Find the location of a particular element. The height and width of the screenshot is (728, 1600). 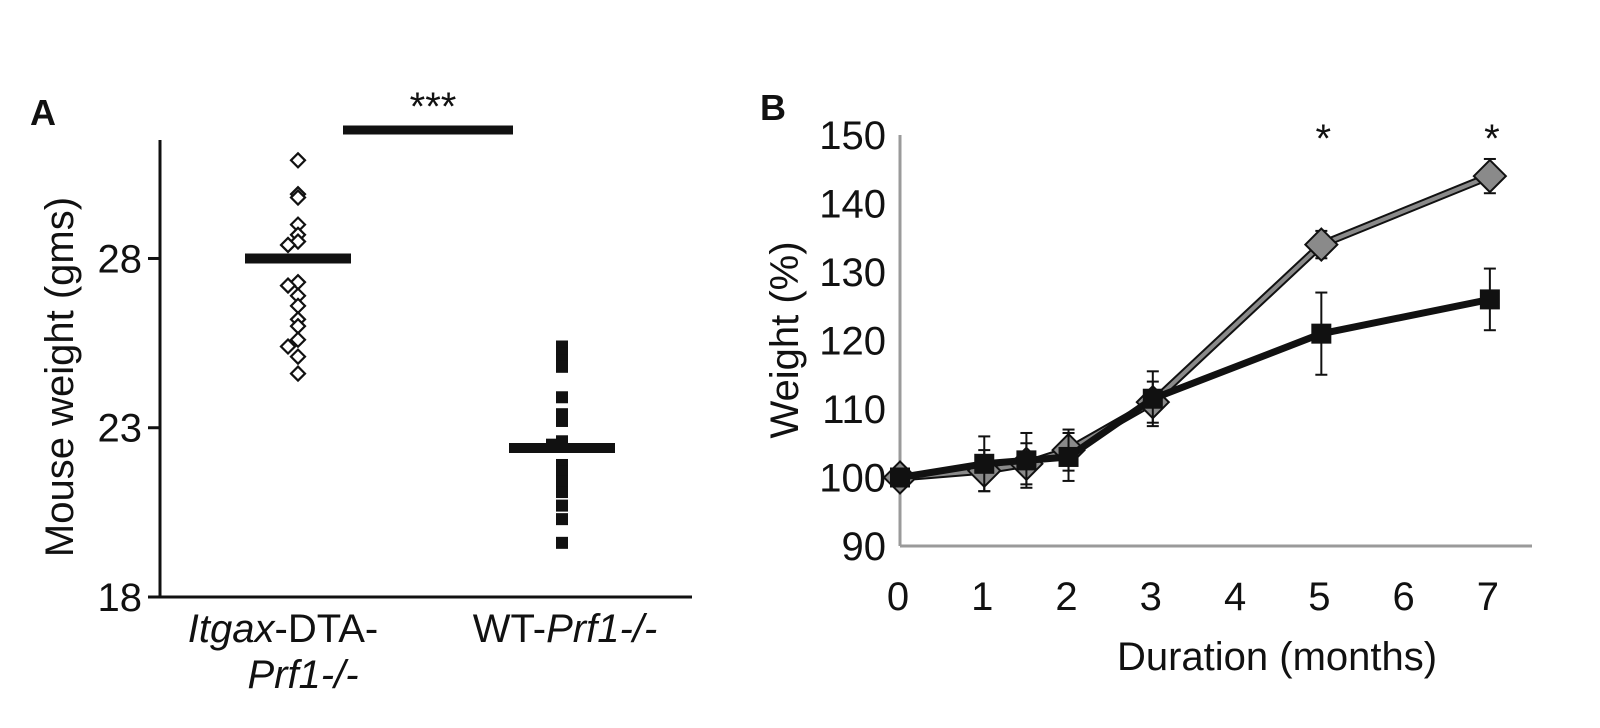

x-tick-label: 0 is located at coordinates (898, 597).